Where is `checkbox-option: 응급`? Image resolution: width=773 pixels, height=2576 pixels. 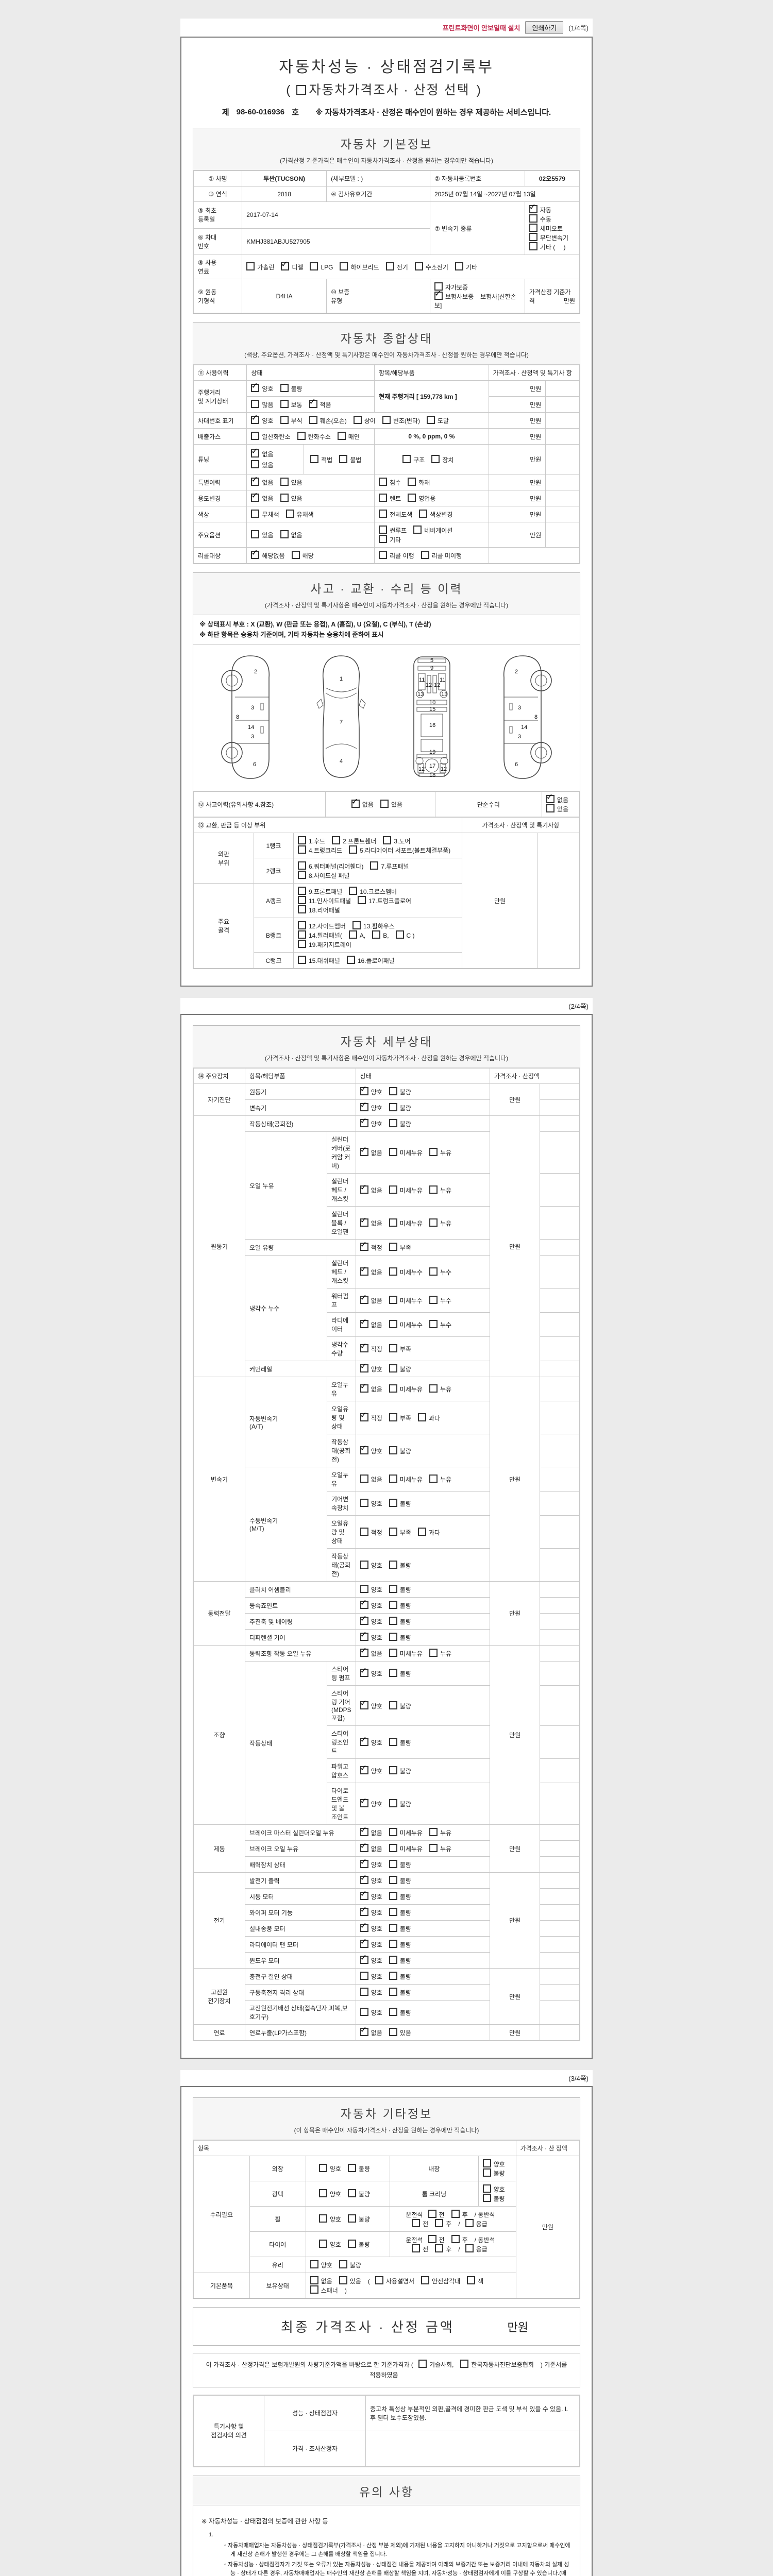 checkbox-option: 응급 is located at coordinates (476, 2248).